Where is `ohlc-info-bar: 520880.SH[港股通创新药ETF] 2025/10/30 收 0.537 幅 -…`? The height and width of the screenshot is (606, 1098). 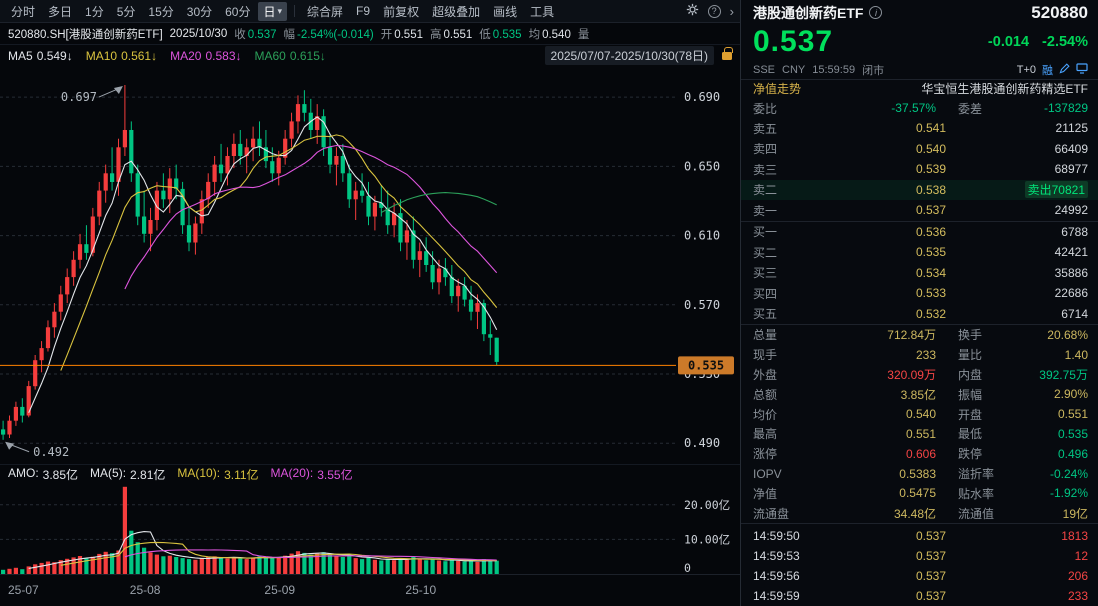
ohlc-info-bar: 520880.SH[港股通创新药ETF] 2025/10/30 收 0.537 幅 -… is located at coordinates (370, 34).